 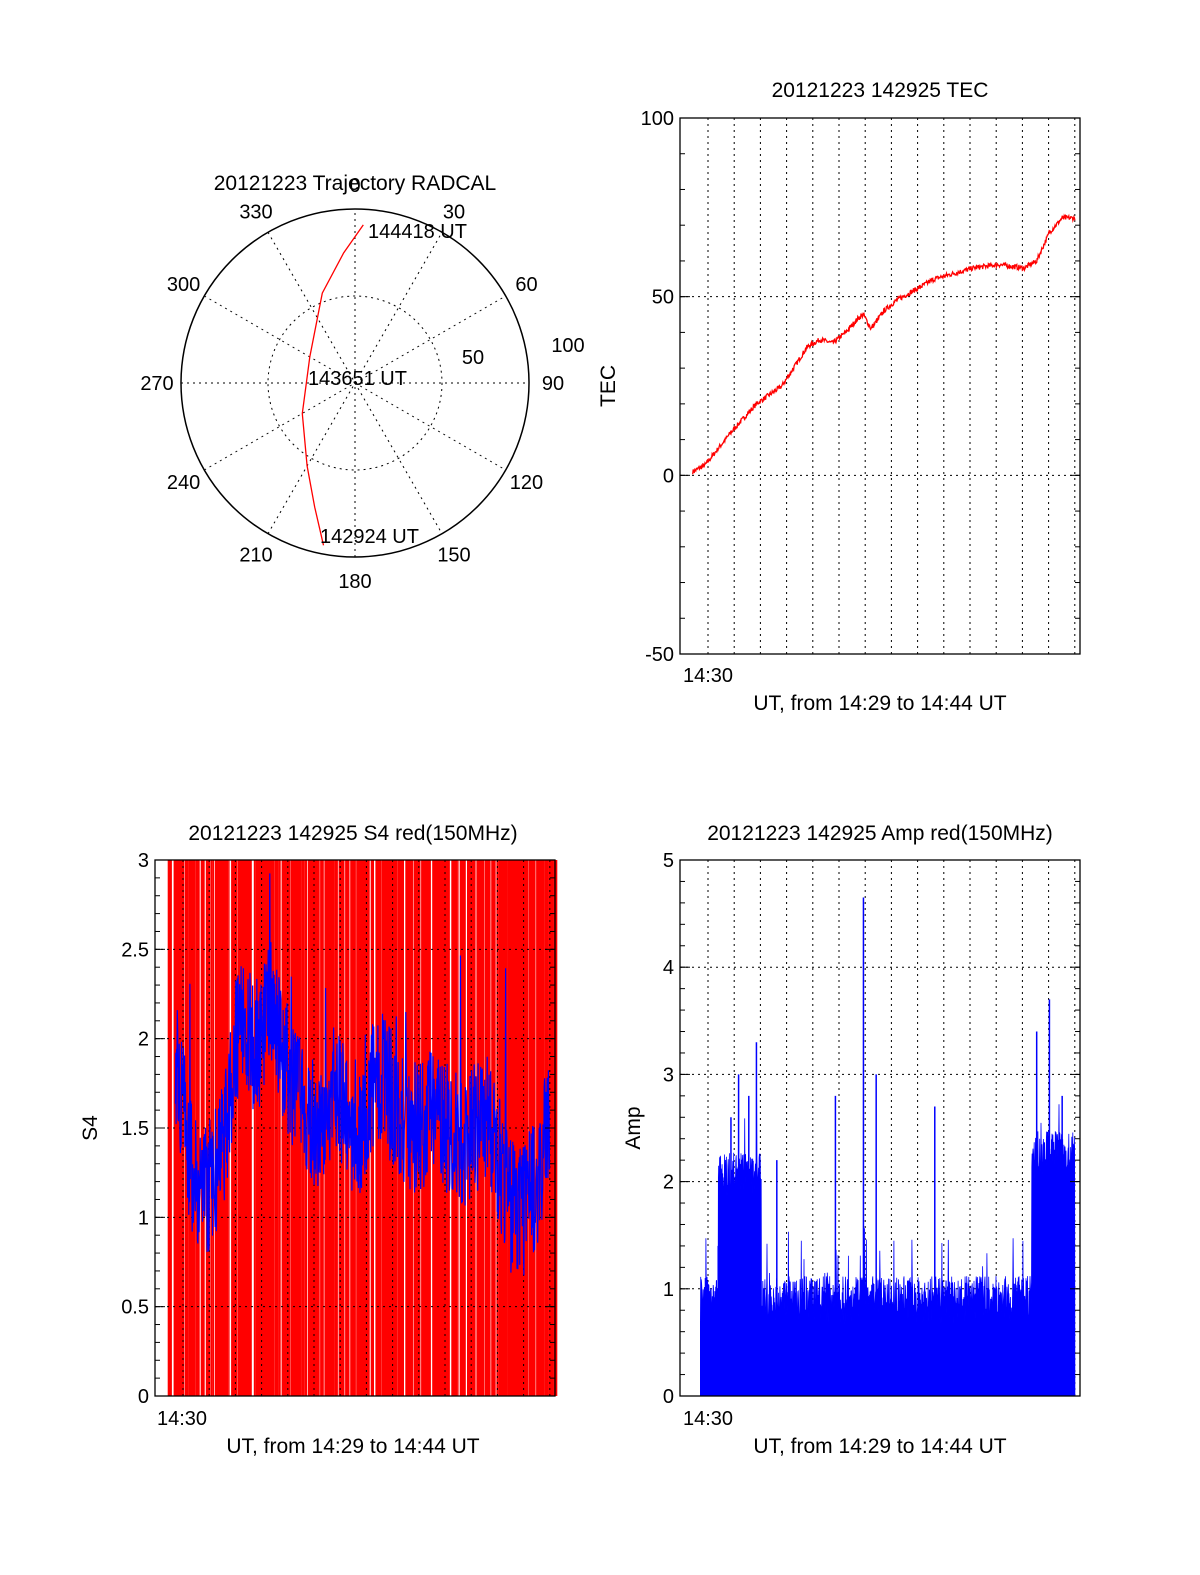 I want to click on y-tick-label: 50, so click(x=663, y=298).